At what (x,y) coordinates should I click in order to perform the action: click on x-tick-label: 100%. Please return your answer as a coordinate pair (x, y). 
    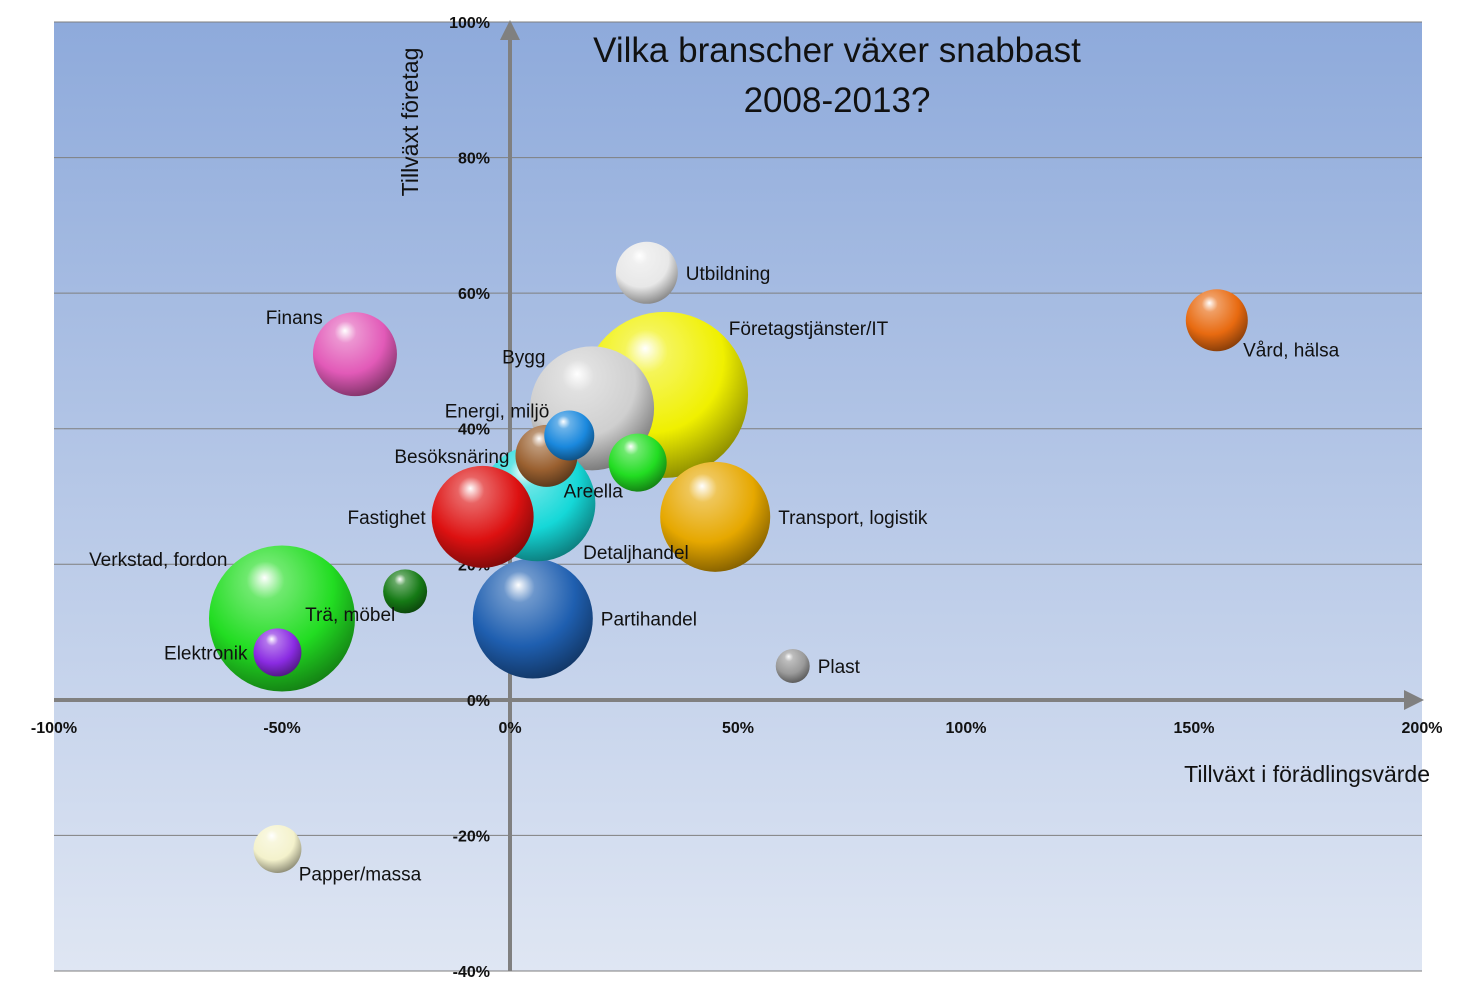
    Looking at the image, I should click on (966, 728).